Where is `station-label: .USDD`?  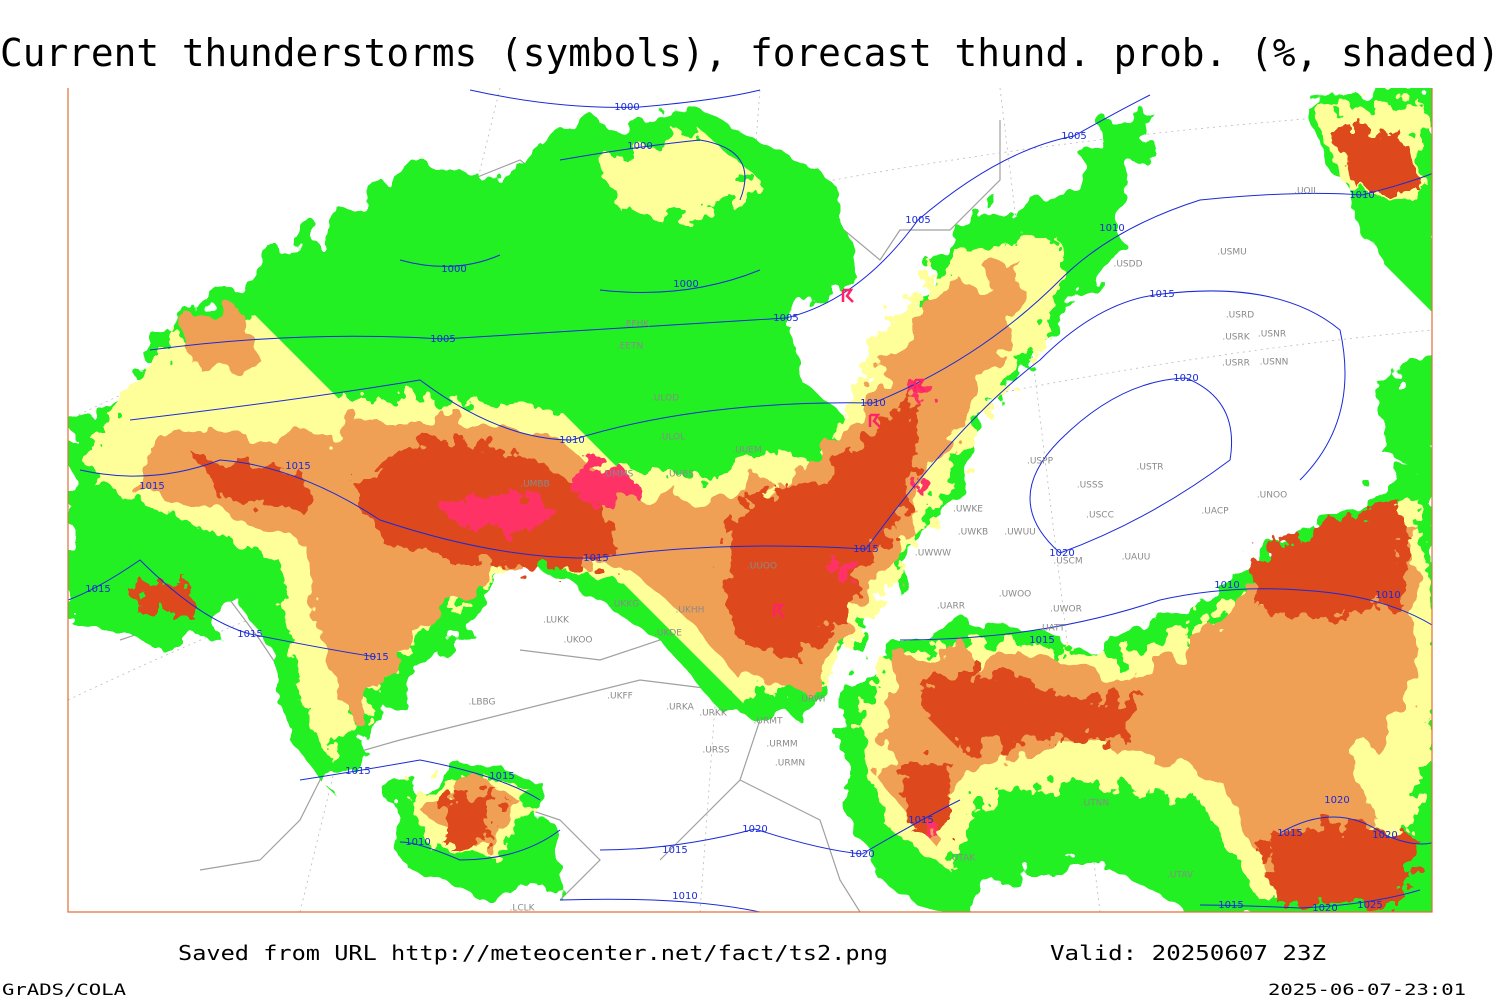
station-label: .USDD is located at coordinates (1127, 265).